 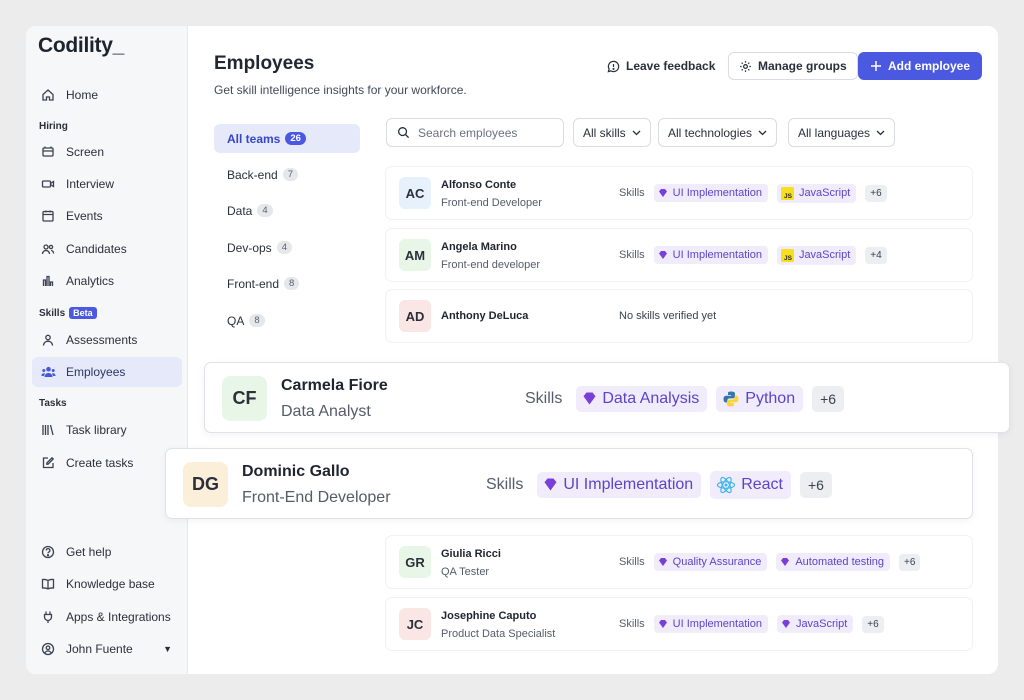 What do you see at coordinates (107, 463) in the screenshot?
I see `sidebar-item-create-tasks: Create tasks` at bounding box center [107, 463].